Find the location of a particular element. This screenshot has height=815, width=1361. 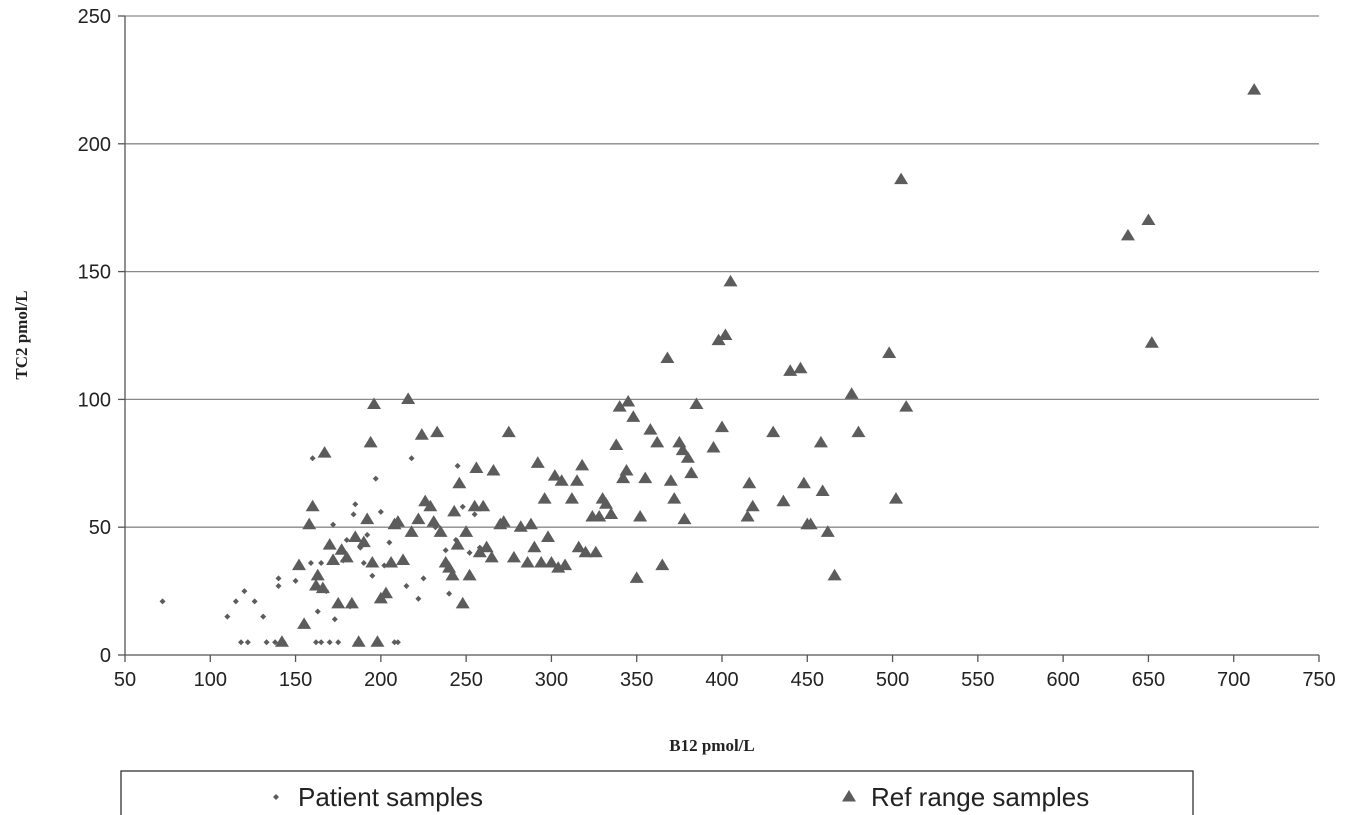

legend: Patient samples Ref range samples is located at coordinates (657, 792).